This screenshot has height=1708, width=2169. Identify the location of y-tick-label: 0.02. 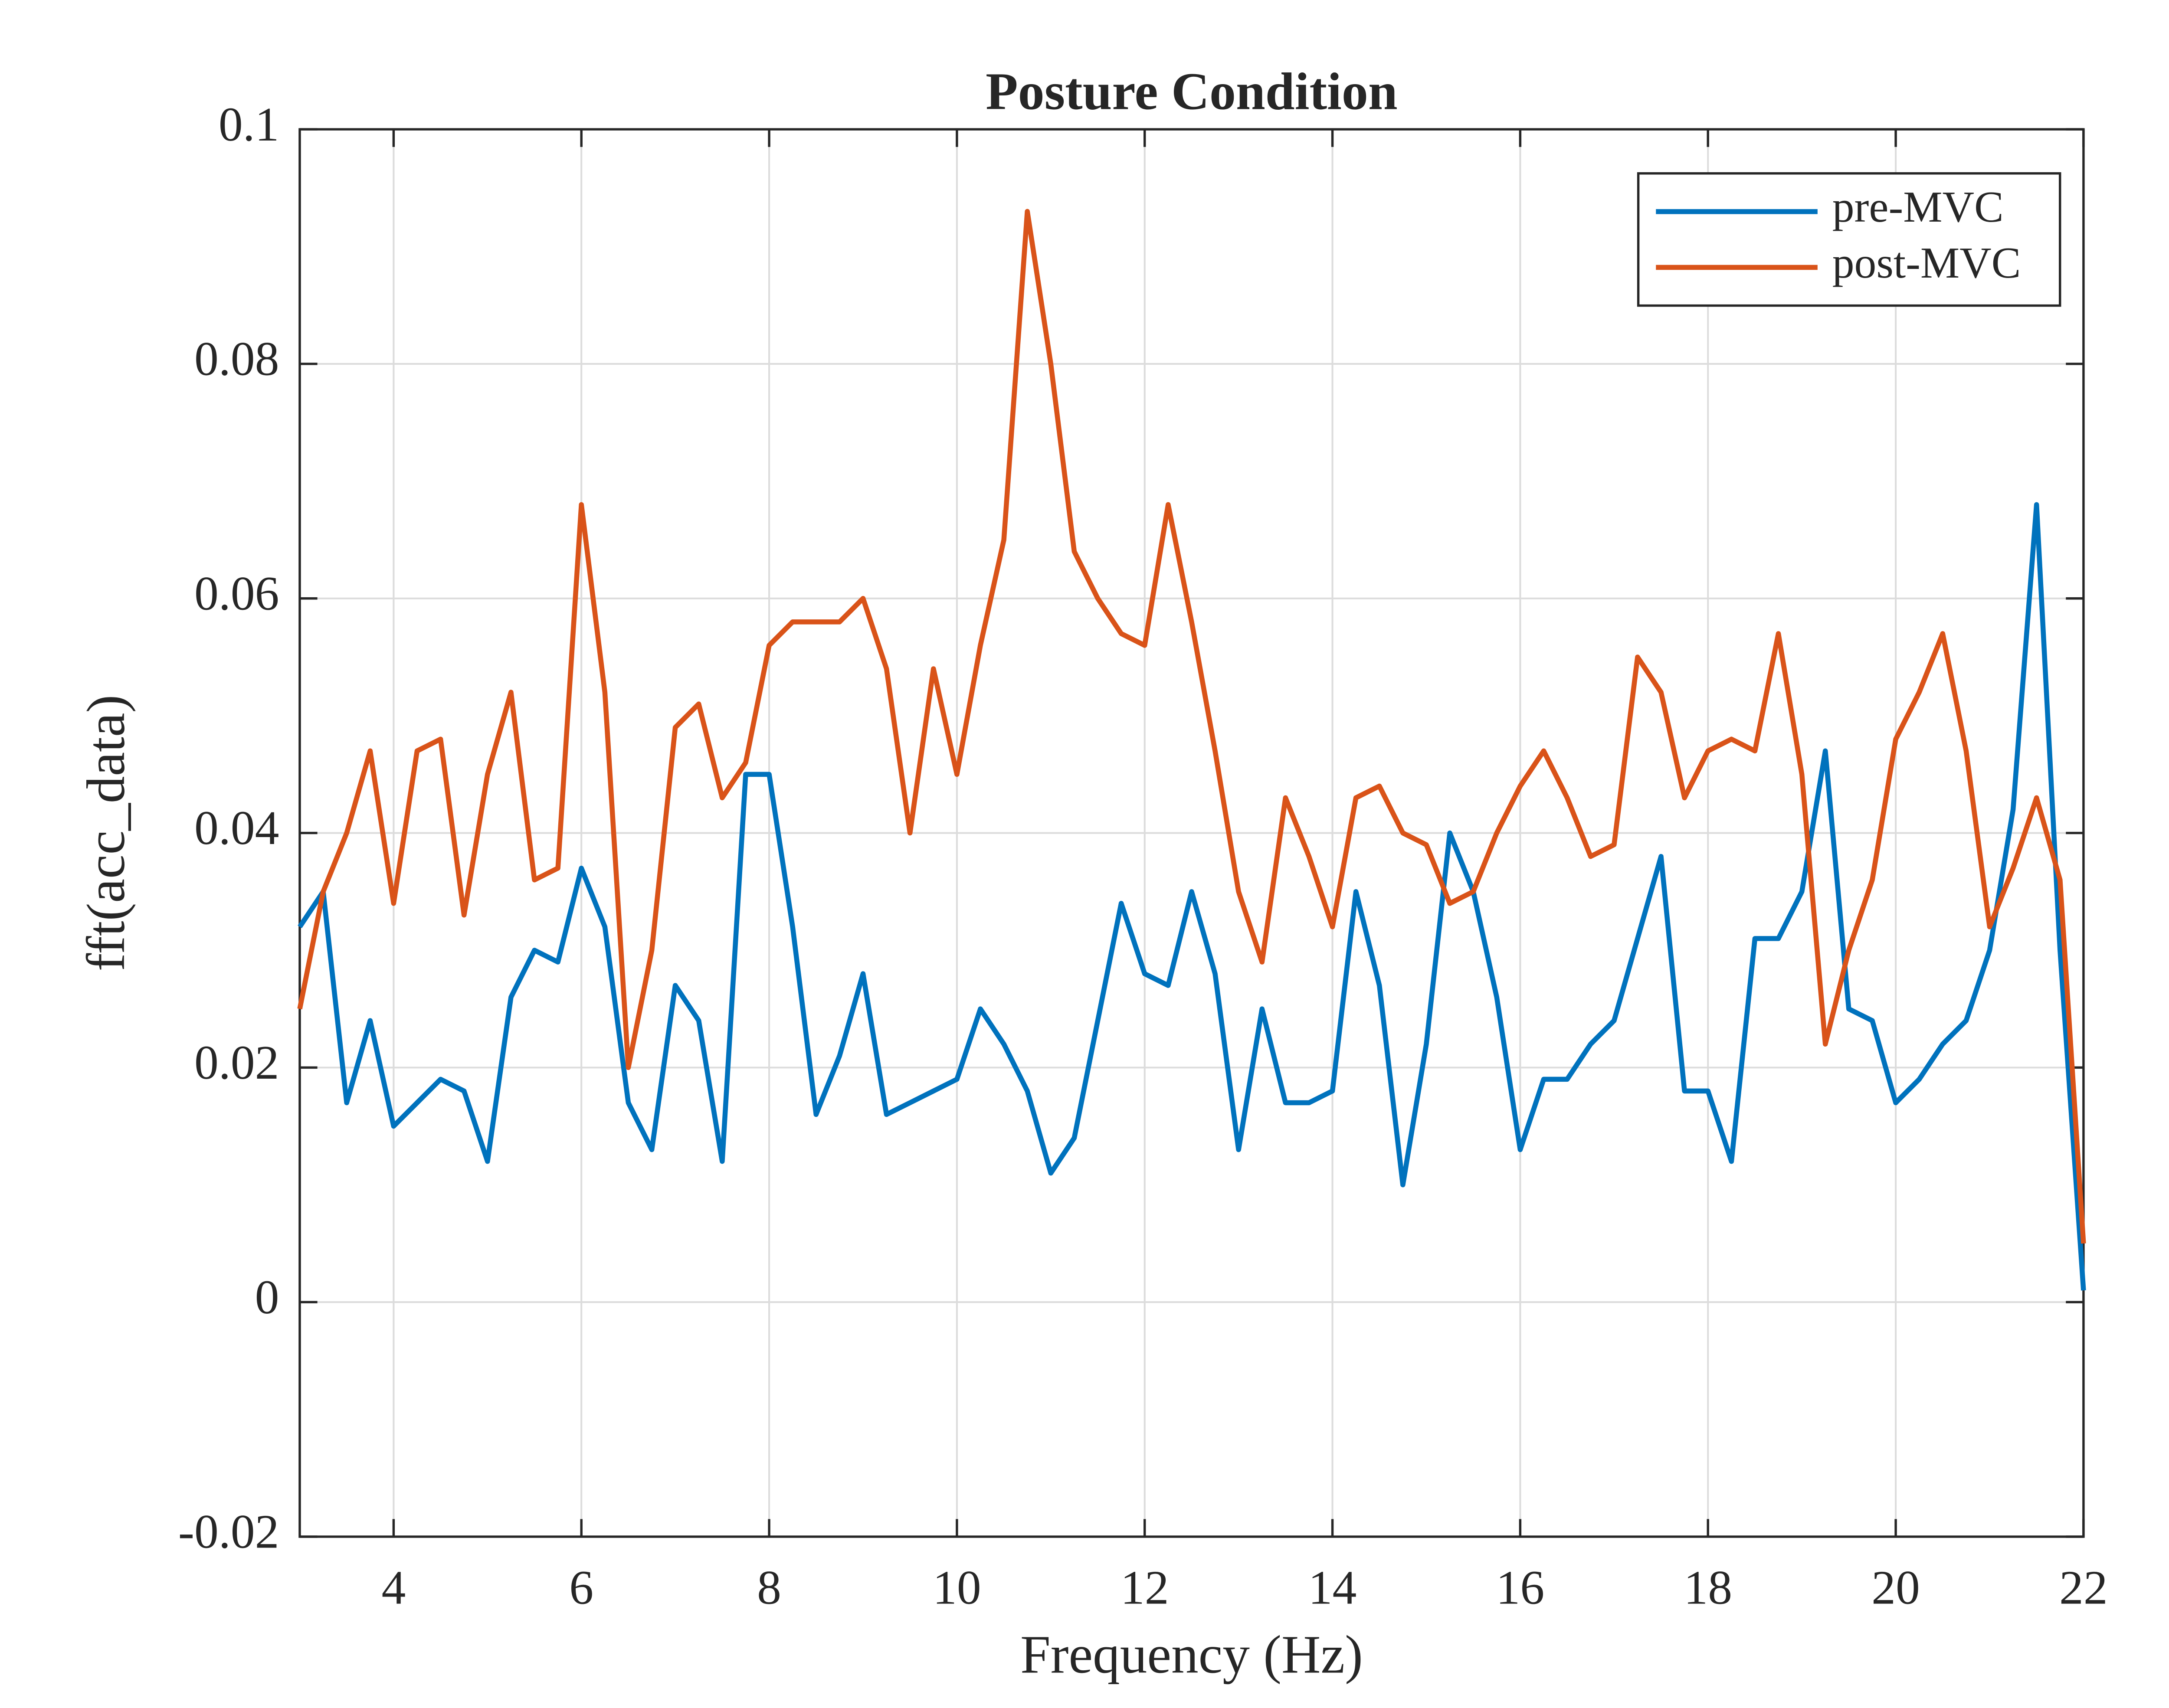
(237, 1063).